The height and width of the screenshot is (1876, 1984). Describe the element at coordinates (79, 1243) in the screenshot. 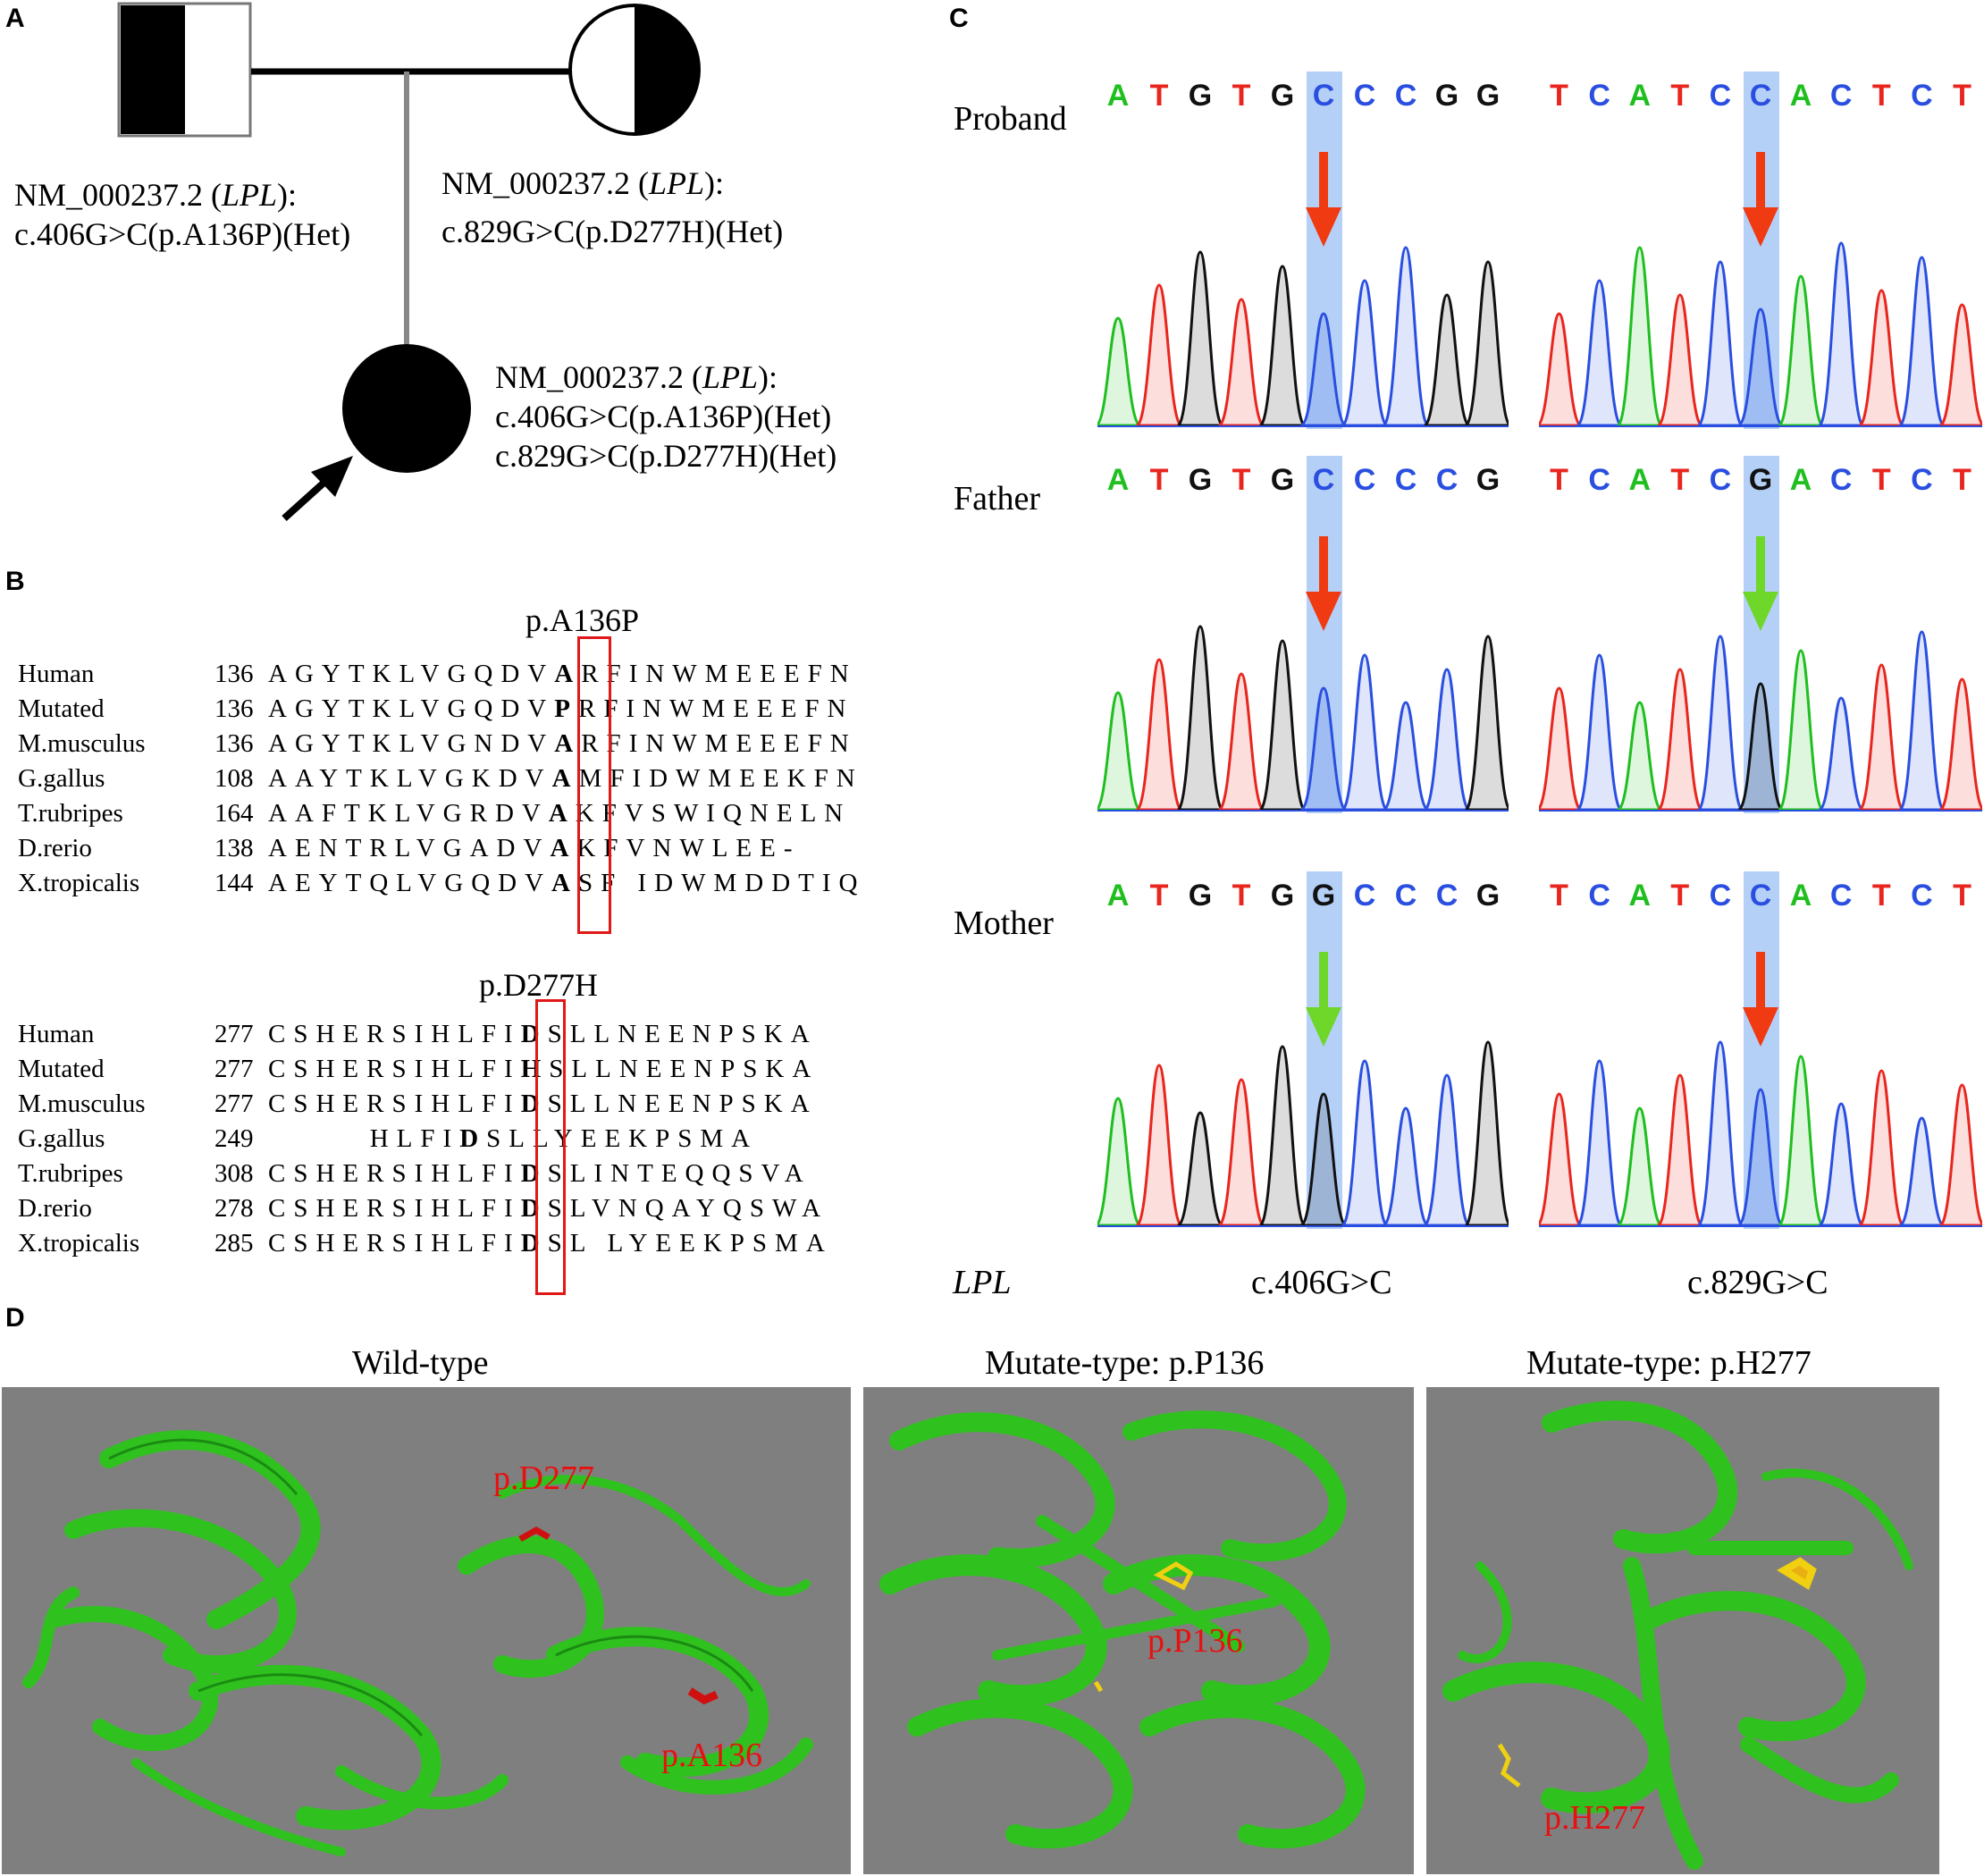

I see `species-name: X.tropicalis` at that location.